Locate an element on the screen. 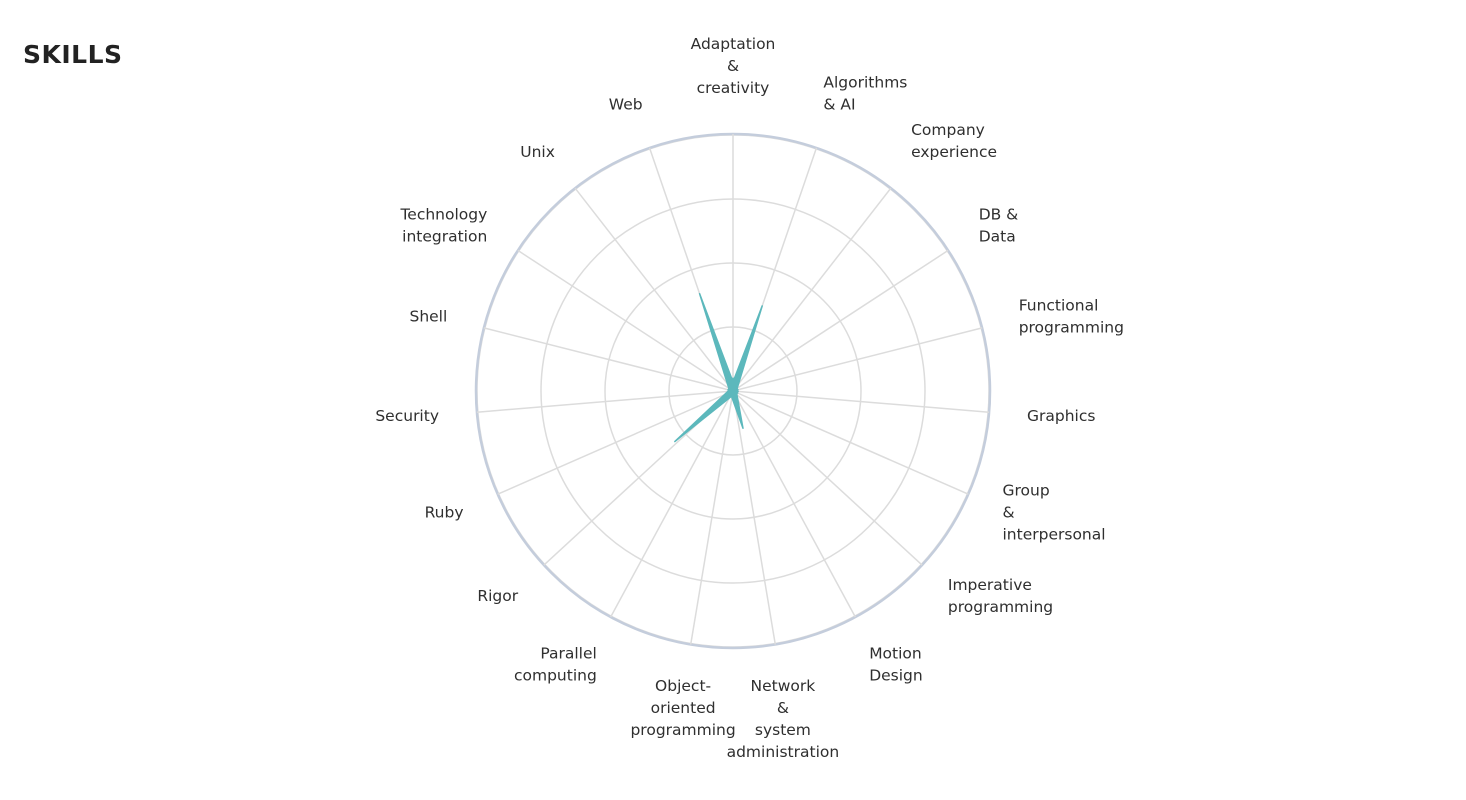  axis-label-line: Technology is located at coordinates (443, 214).